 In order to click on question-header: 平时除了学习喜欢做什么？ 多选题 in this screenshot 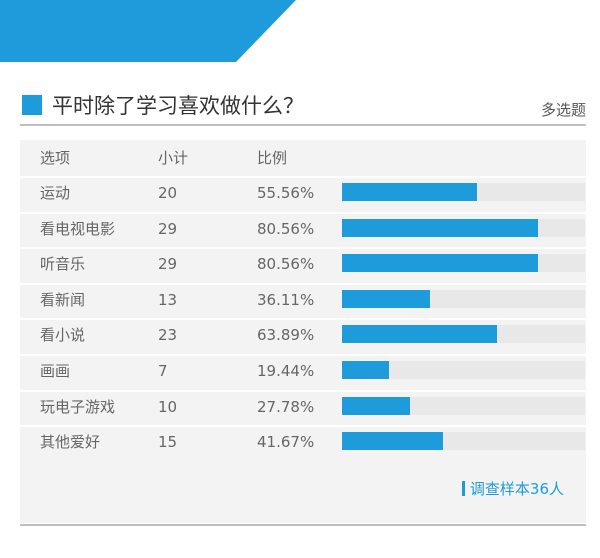, I will do `click(303, 107)`.